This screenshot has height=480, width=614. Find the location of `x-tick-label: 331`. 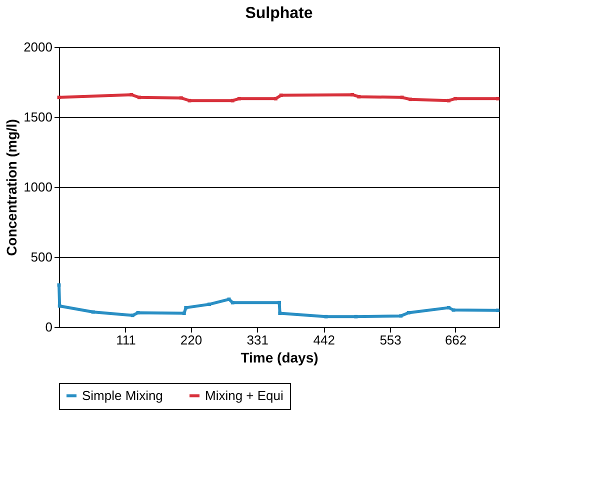

x-tick-label: 331 is located at coordinates (257, 340).